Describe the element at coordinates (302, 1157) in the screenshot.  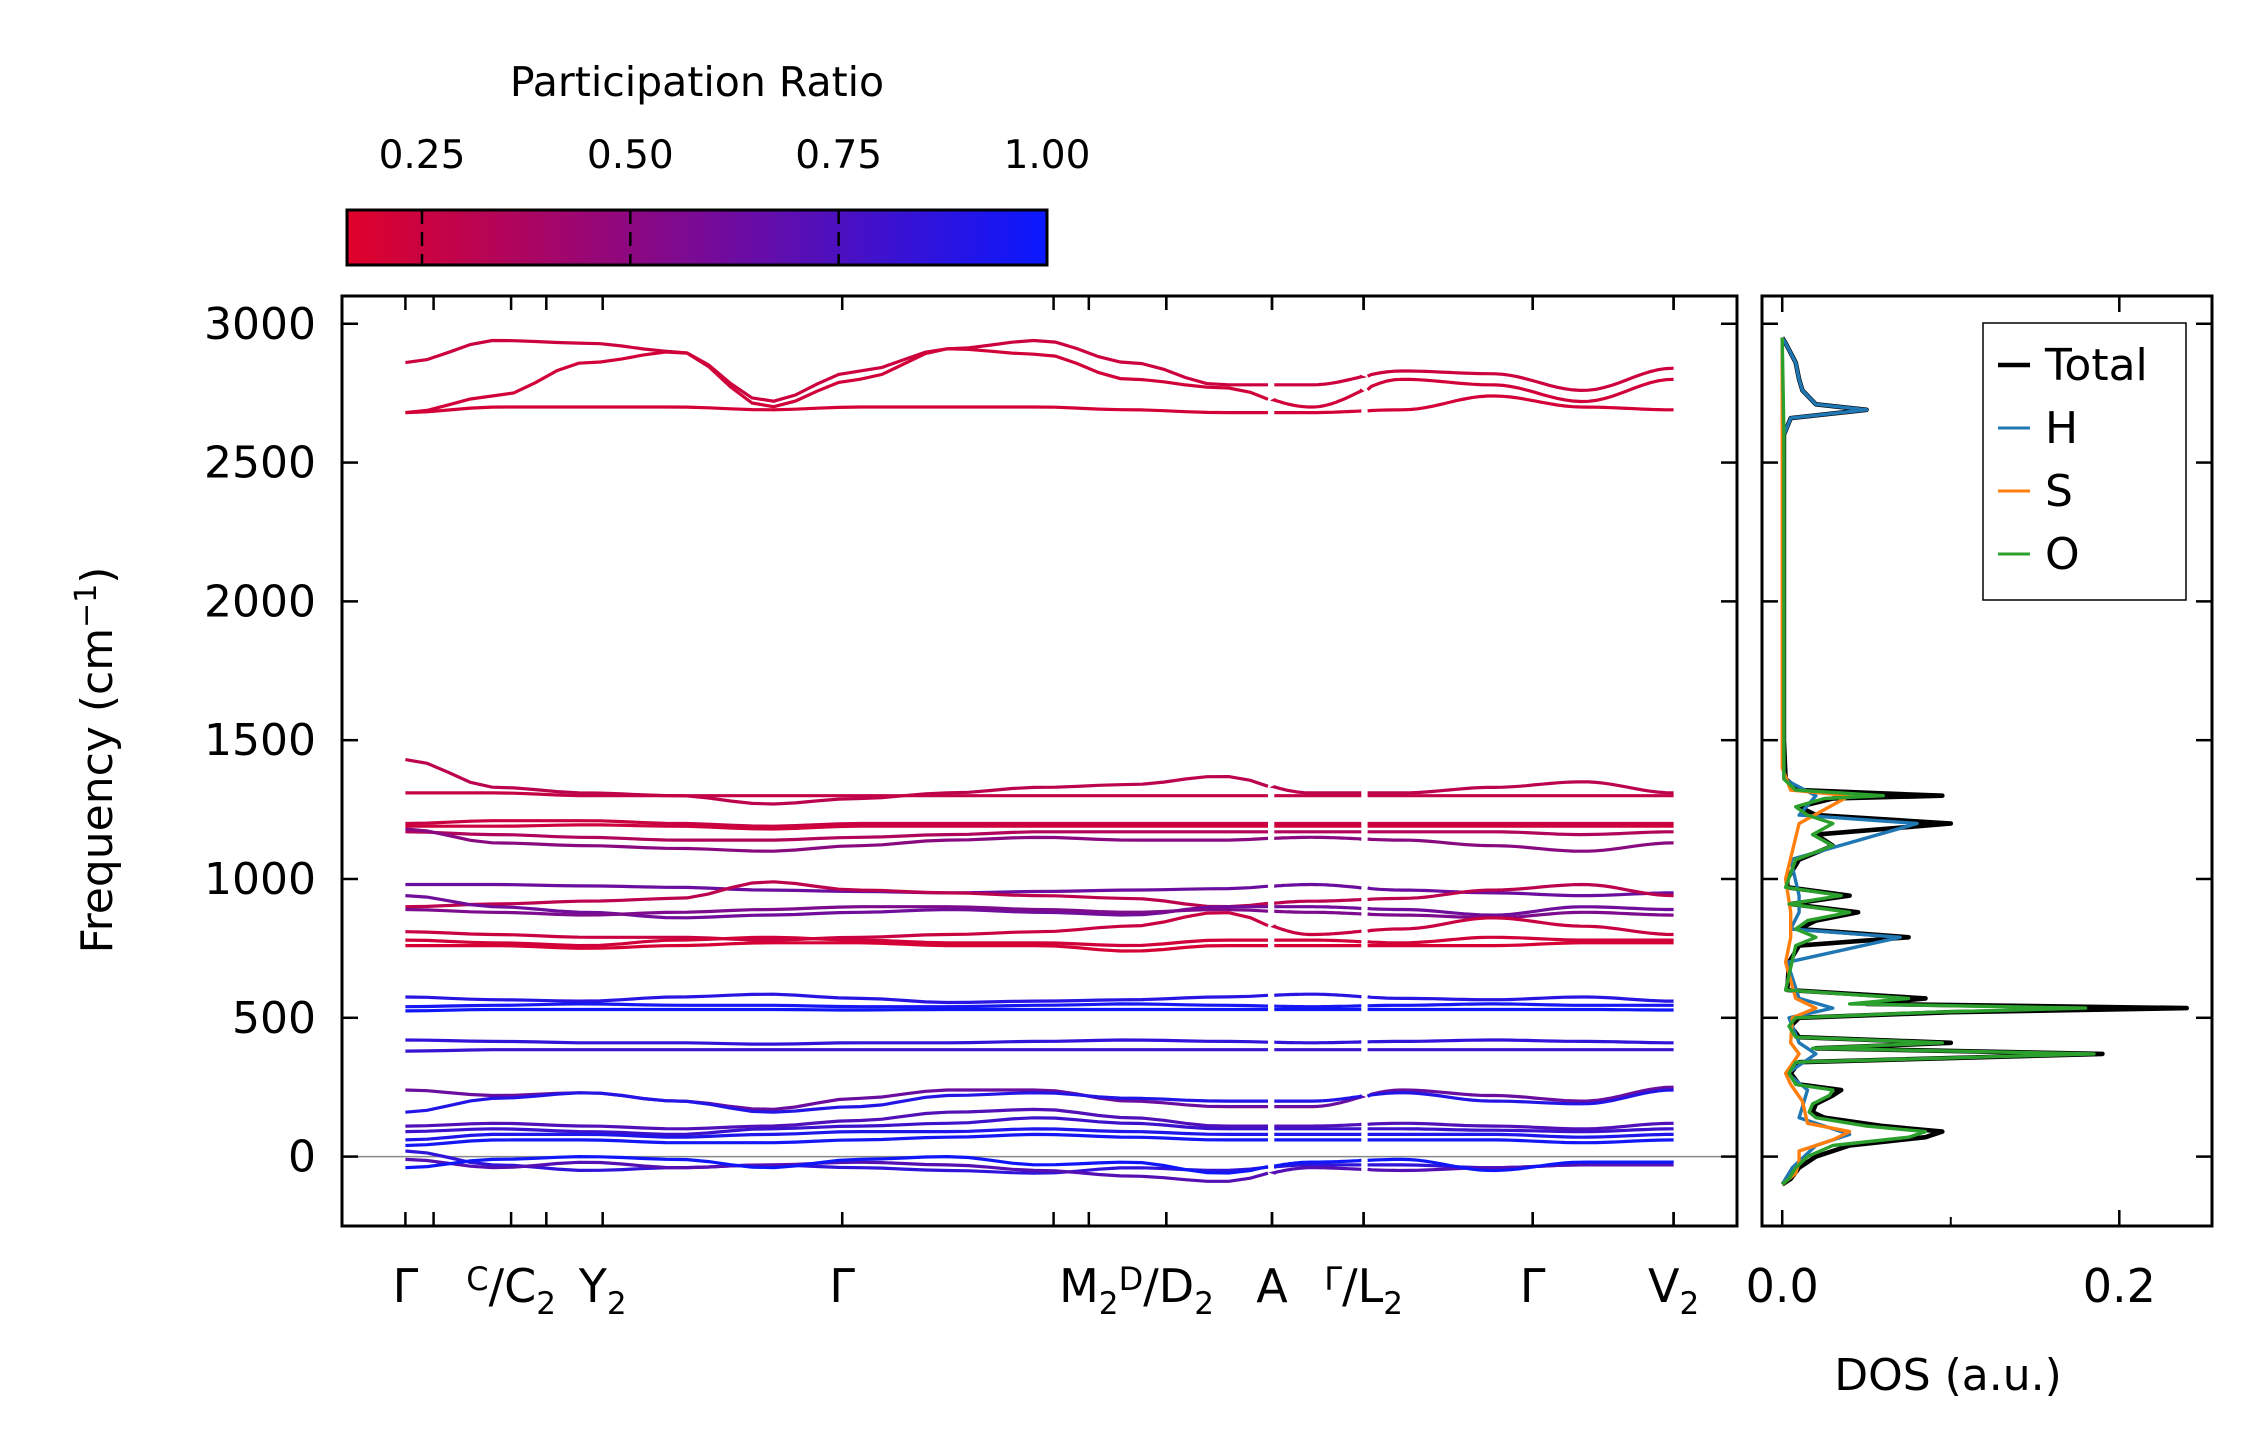
I see `y-tick-label: 0` at that location.